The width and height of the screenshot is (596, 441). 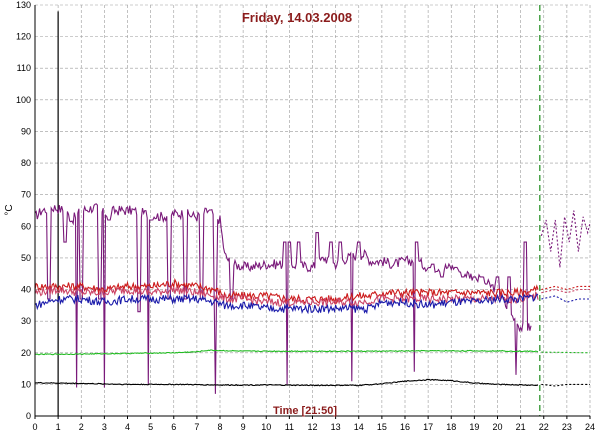 I want to click on y-axis-title: °C, so click(x=9, y=209).